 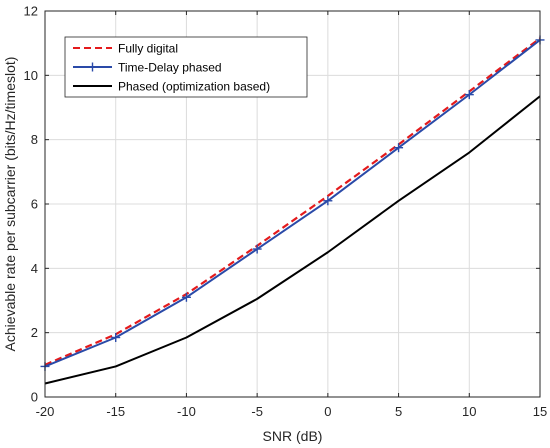 I want to click on y-tick-label: 6, so click(x=34, y=204).